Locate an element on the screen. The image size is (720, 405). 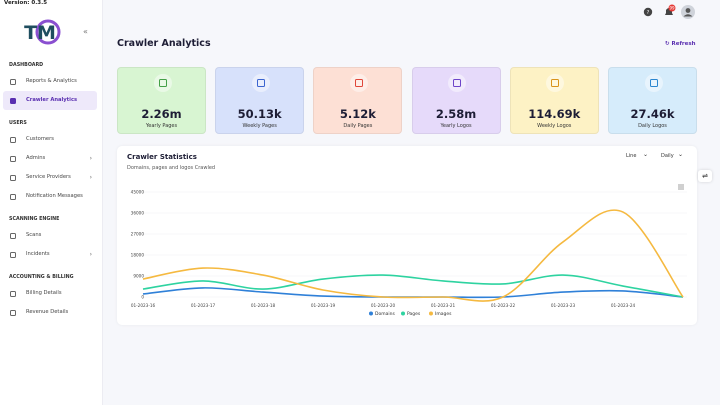
card-label: Yearly Logos is located at coordinates (456, 126).